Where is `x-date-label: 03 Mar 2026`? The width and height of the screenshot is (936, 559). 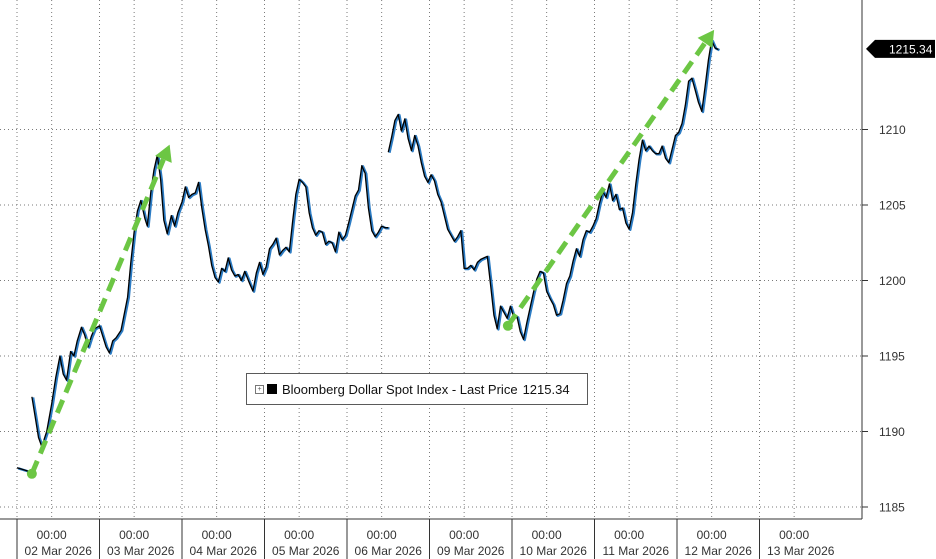
x-date-label: 03 Mar 2026 is located at coordinates (141, 551).